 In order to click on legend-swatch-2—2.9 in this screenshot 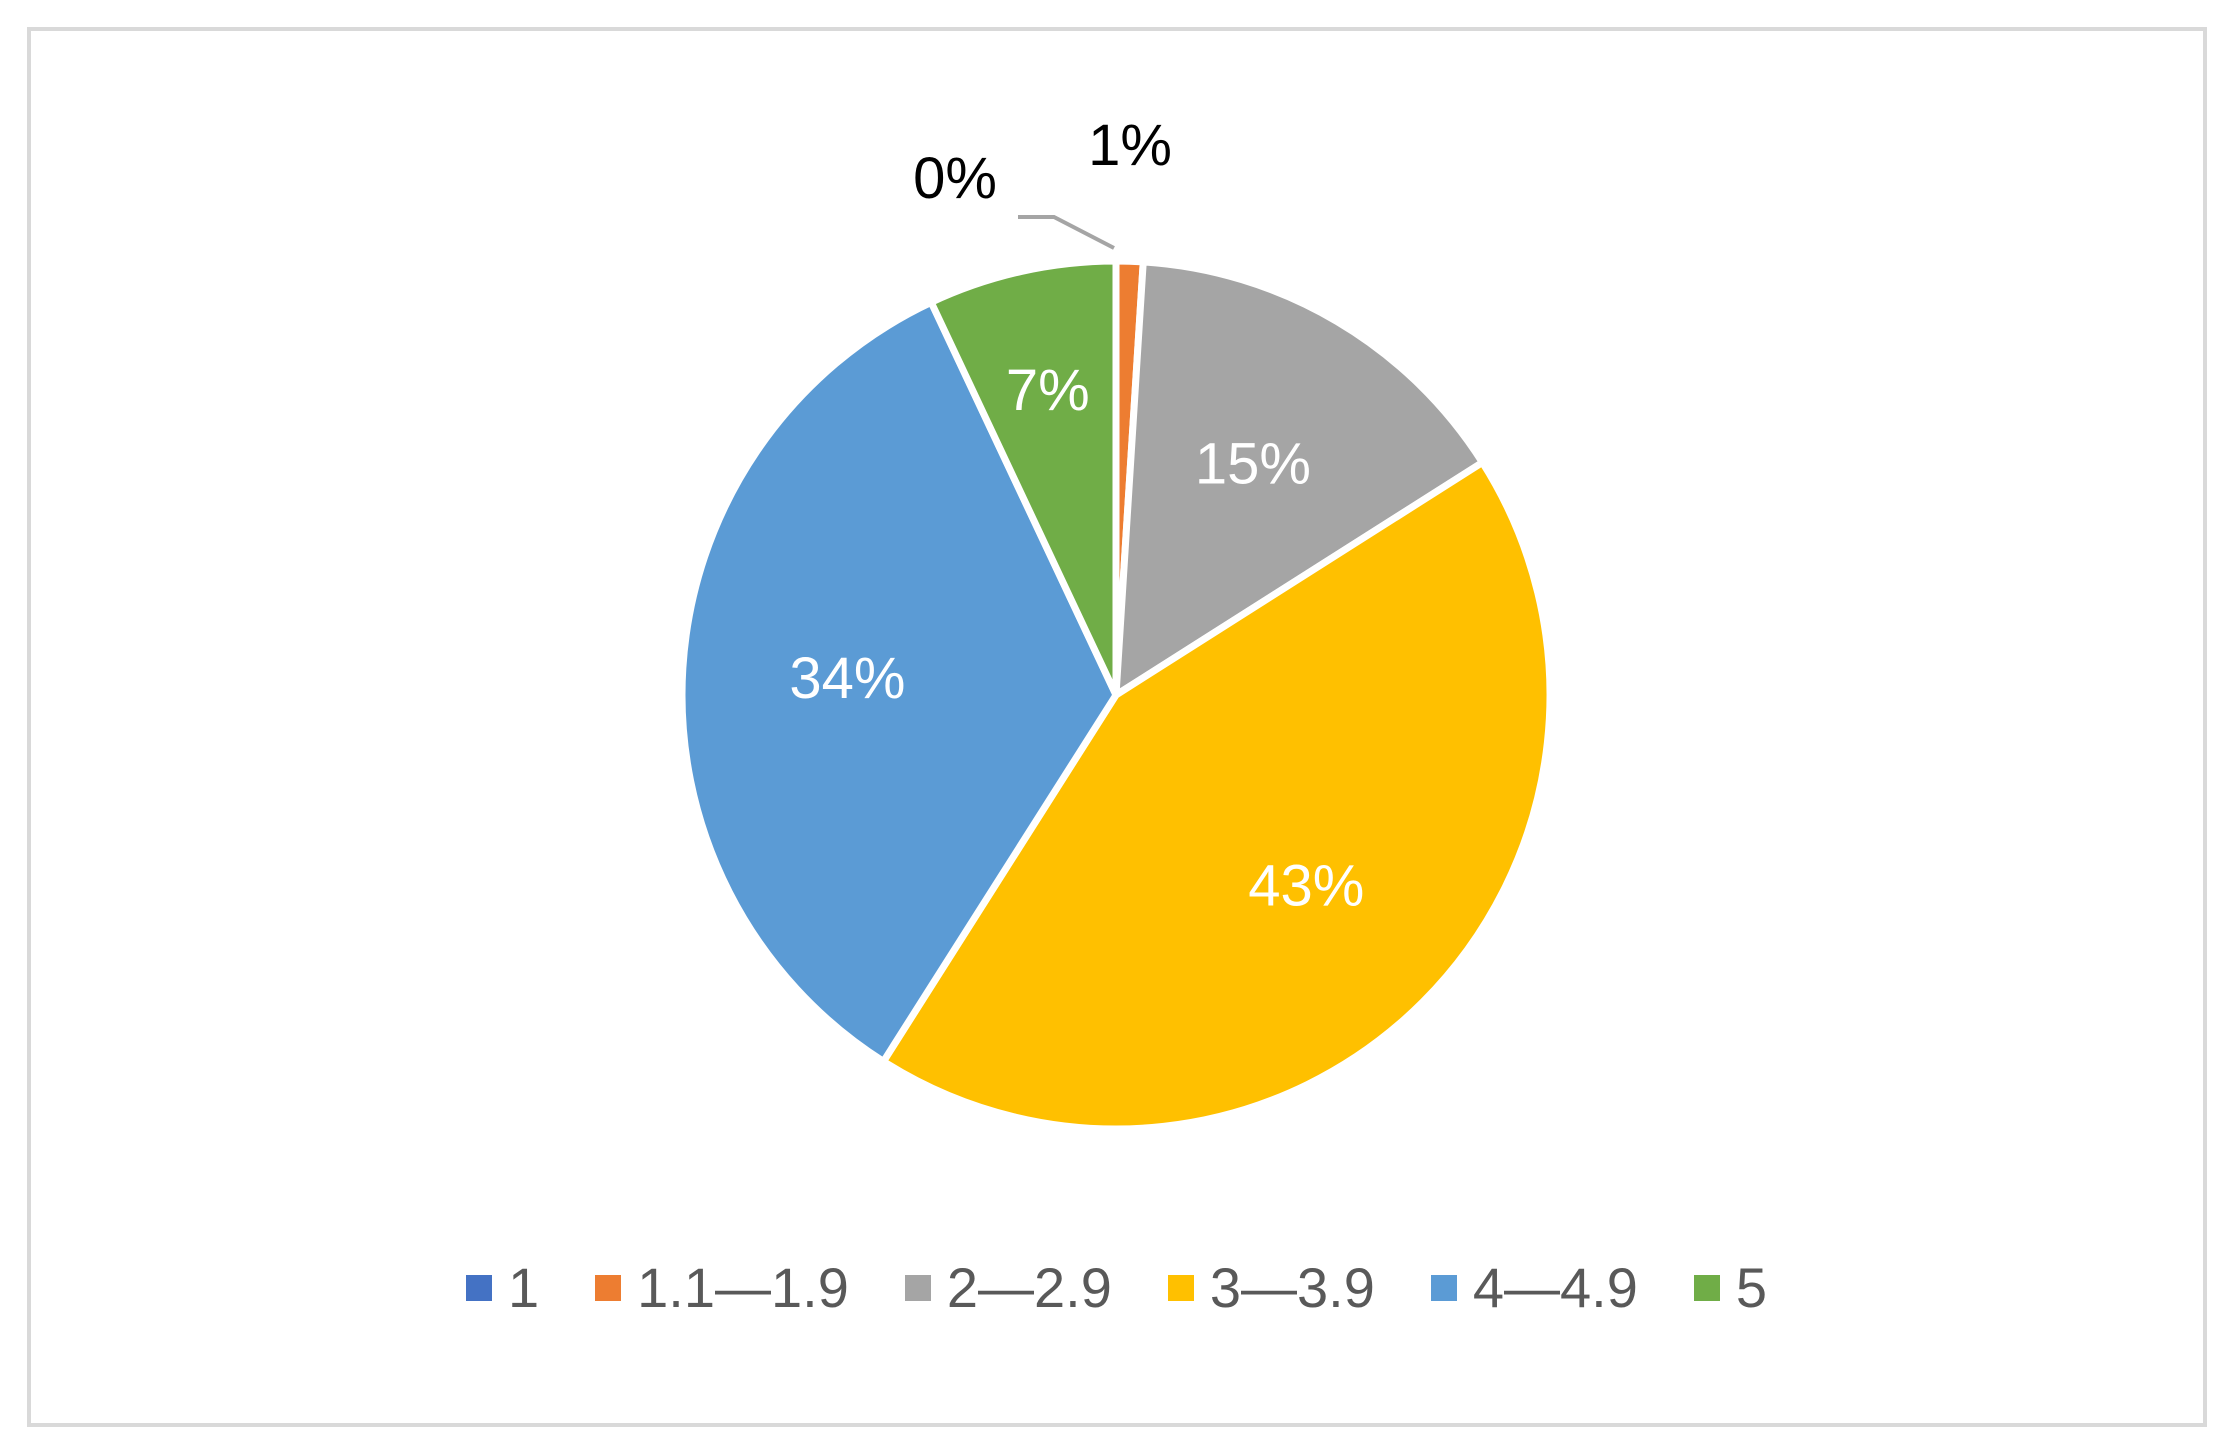, I will do `click(917, 1288)`.